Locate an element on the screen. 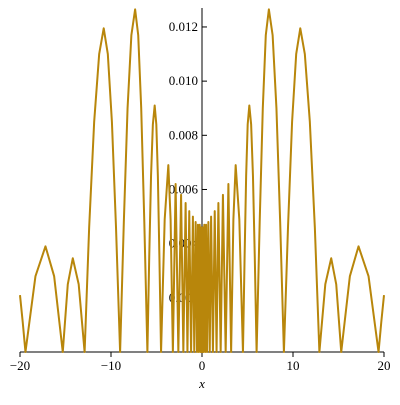 This screenshot has width=400, height=405. y-tick-label: 0.006 is located at coordinates (184, 188).